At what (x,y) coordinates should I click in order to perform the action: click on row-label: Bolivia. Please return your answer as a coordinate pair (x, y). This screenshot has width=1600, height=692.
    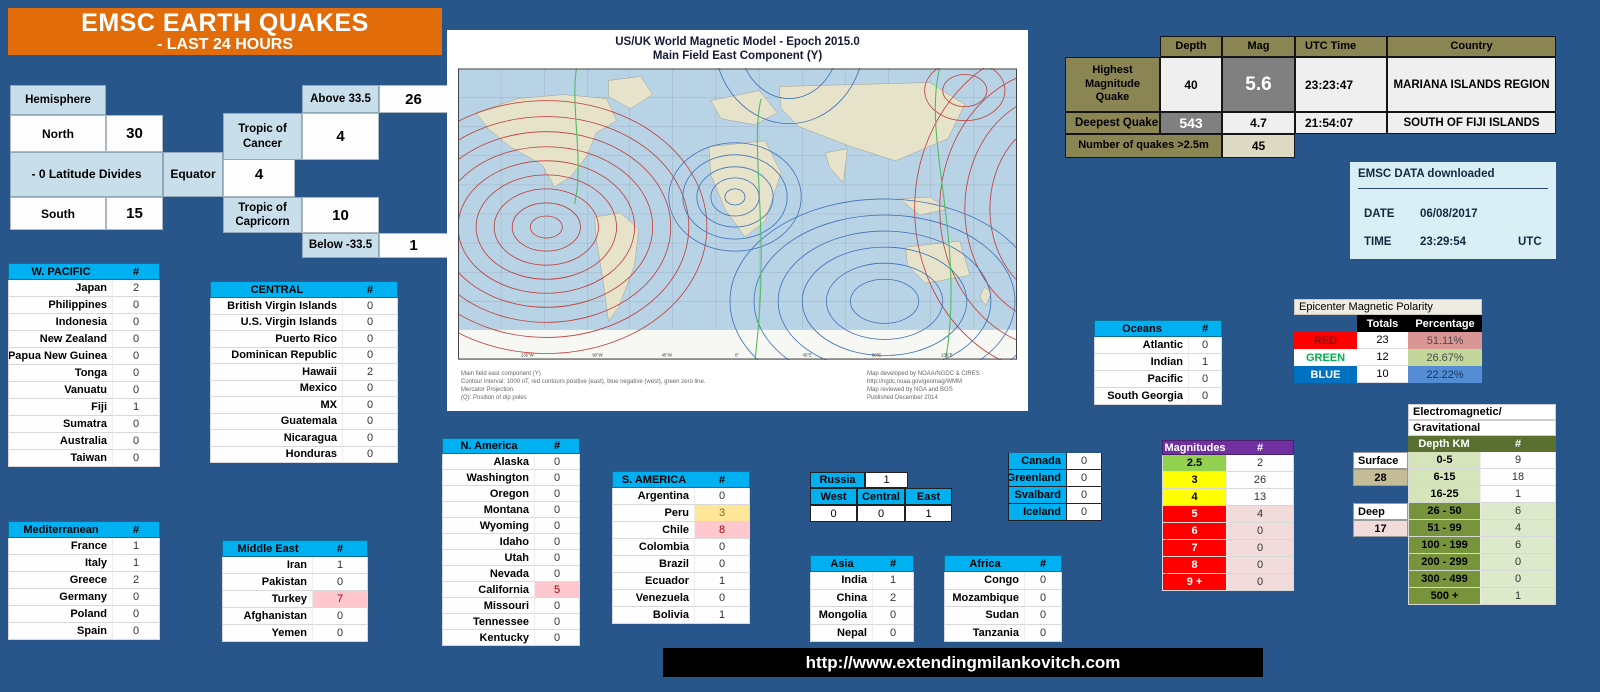
    Looking at the image, I should click on (653, 615).